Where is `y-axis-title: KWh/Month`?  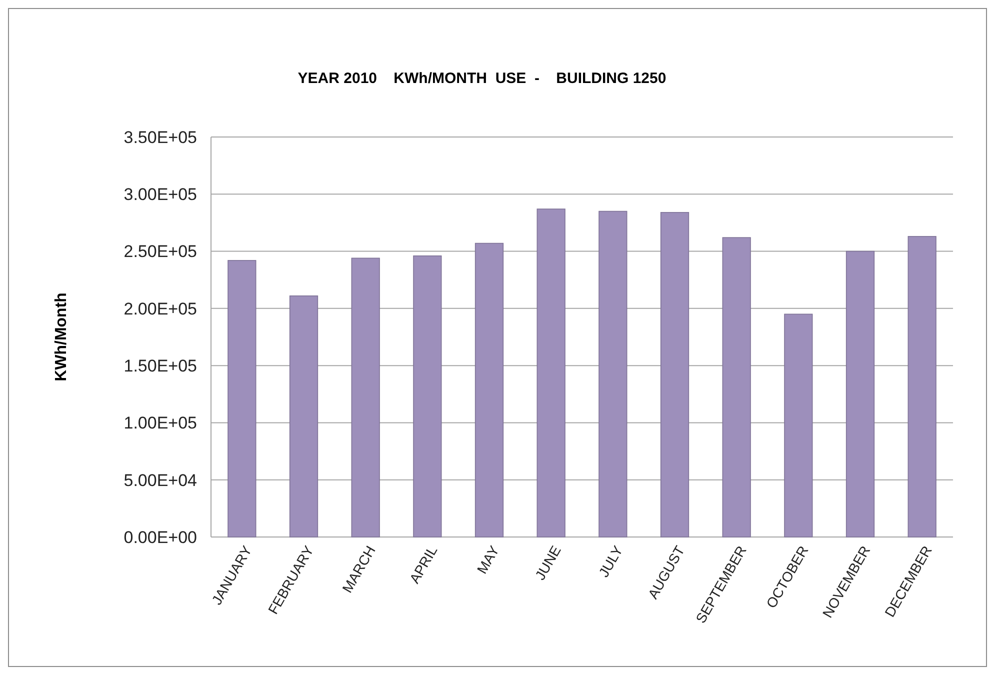
y-axis-title: KWh/Month is located at coordinates (61, 337).